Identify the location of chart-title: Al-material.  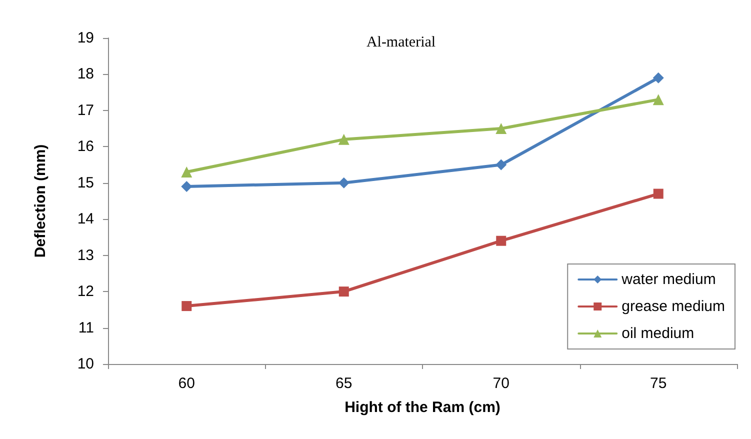
(401, 42).